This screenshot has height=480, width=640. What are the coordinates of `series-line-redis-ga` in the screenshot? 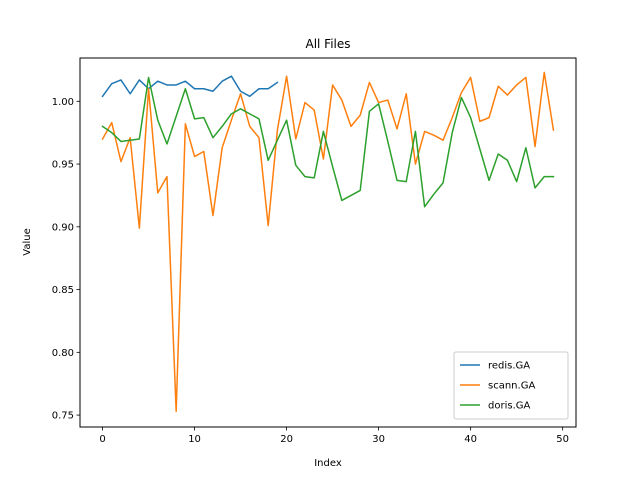 It's located at (190, 86).